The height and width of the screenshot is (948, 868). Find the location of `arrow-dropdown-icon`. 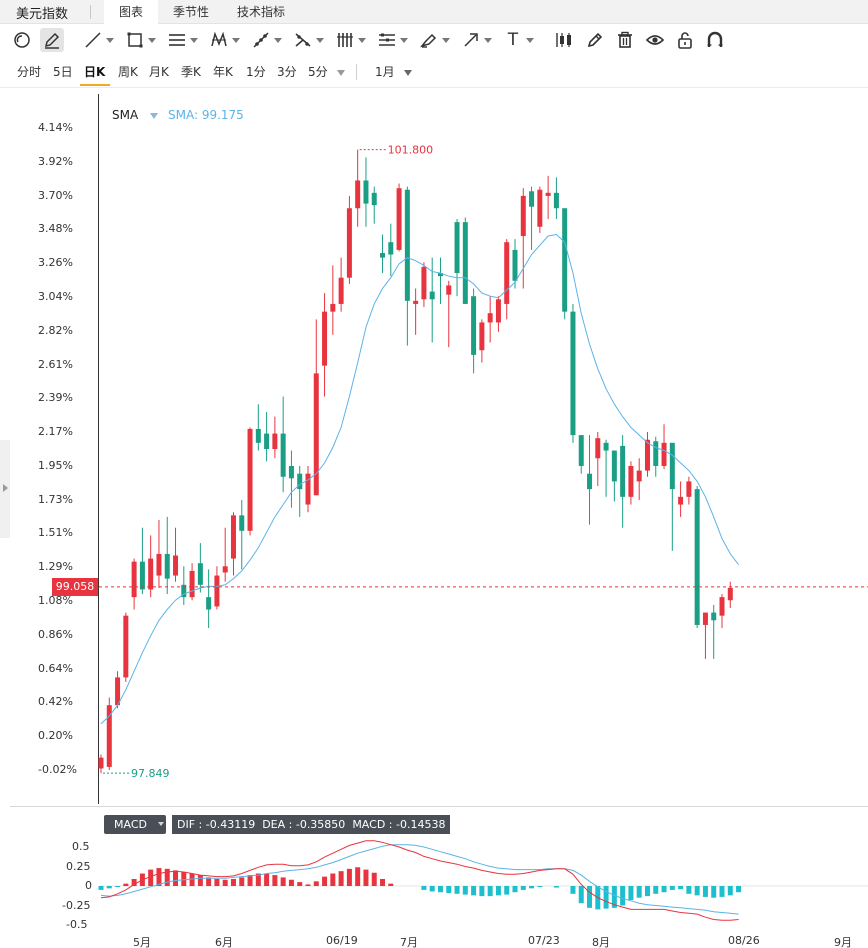

arrow-dropdown-icon is located at coordinates (488, 40).